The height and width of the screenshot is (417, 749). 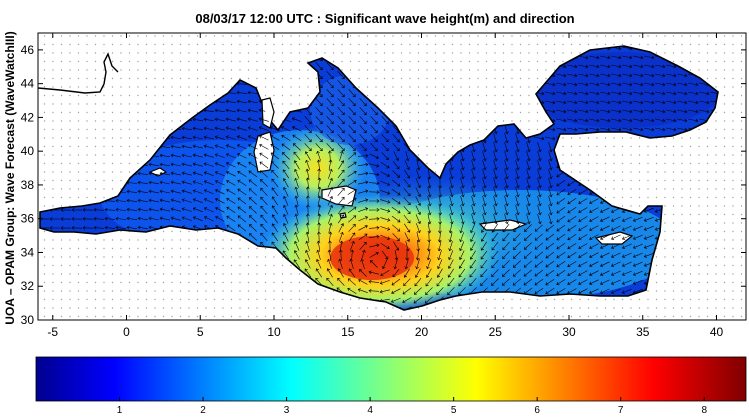 I want to click on y-tick-label: 44, so click(x=28, y=84).